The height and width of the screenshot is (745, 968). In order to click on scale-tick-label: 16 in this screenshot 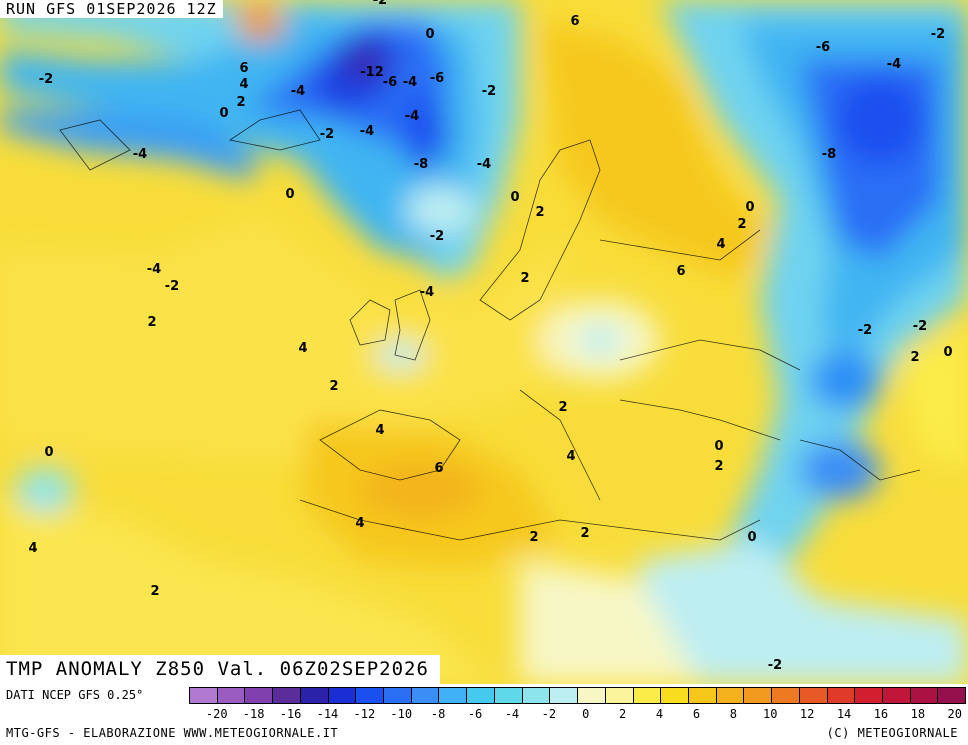, I will do `click(881, 714)`.